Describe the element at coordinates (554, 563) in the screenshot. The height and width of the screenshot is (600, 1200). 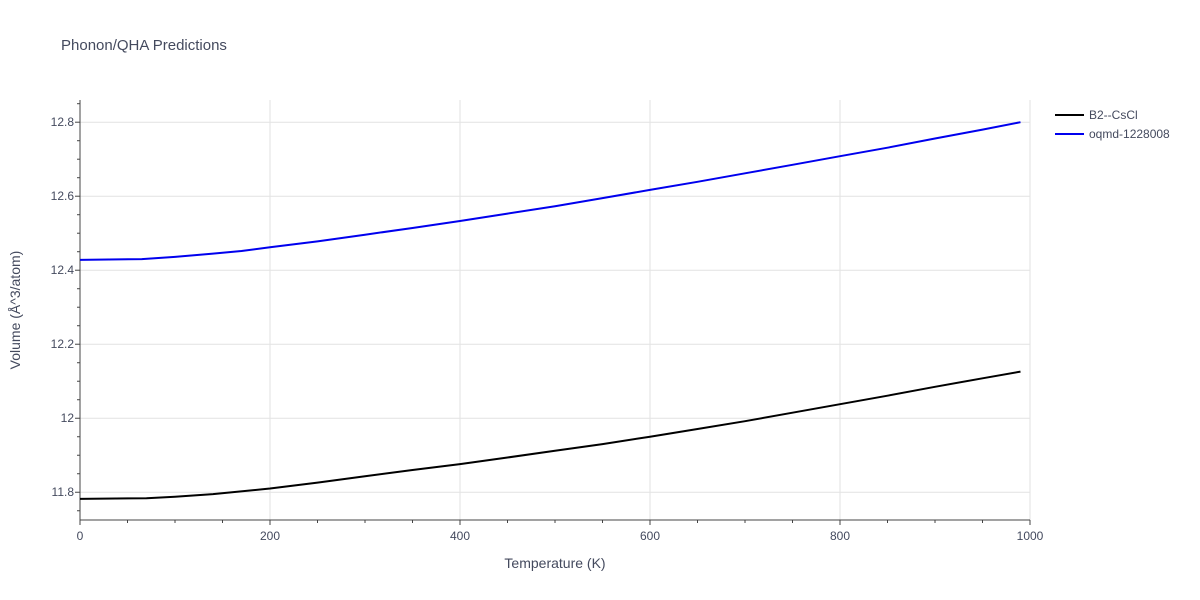
I see `x-axis-title: Temperature (K)` at that location.